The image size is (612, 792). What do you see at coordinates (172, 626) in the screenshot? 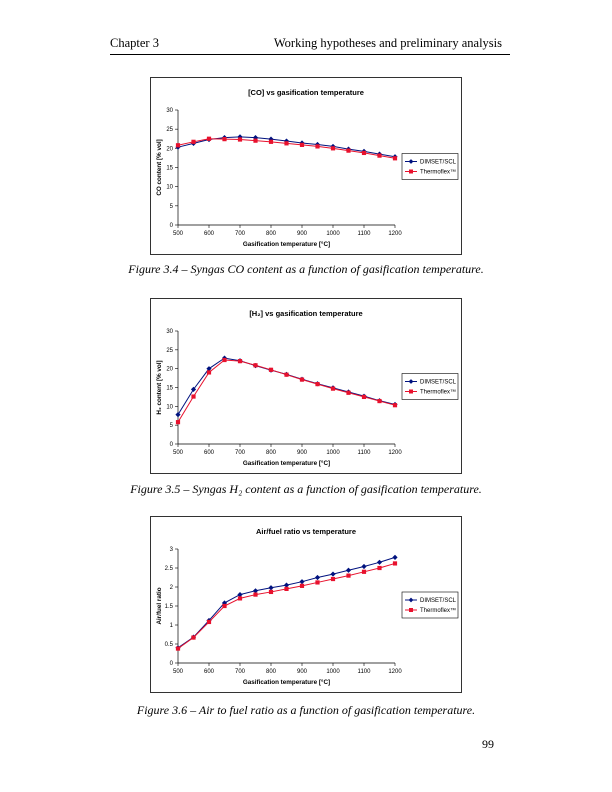
I see `y-tick-label: 1` at bounding box center [172, 626].